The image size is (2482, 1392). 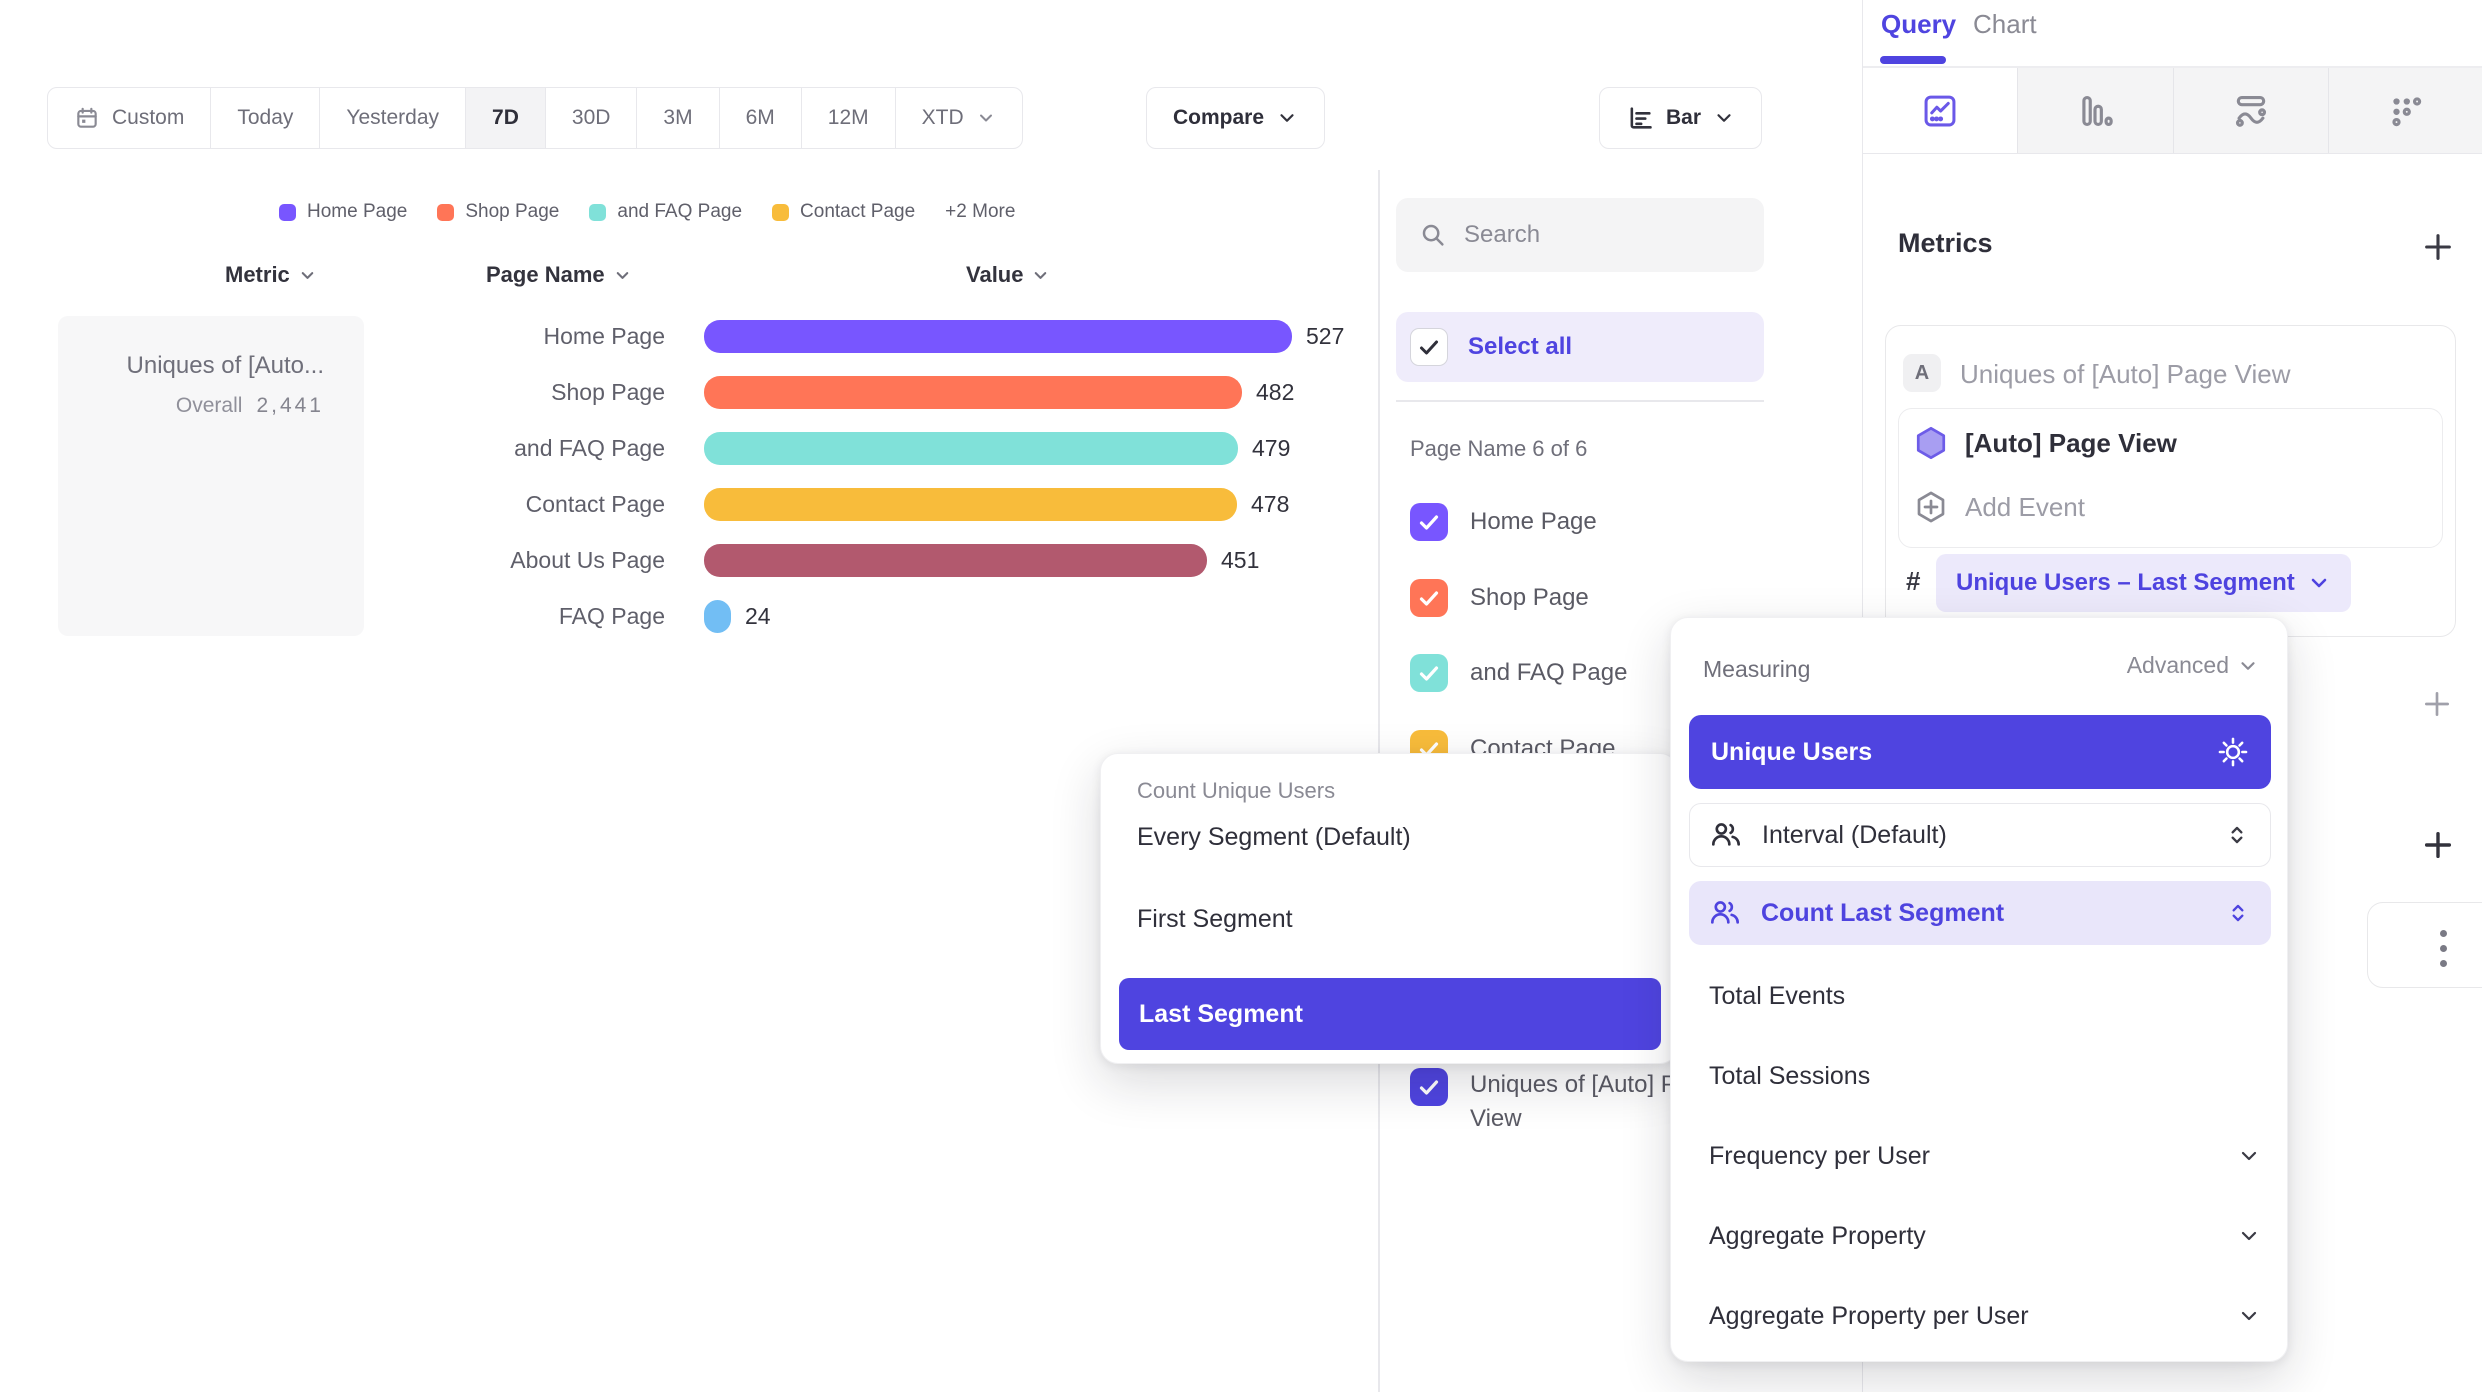 What do you see at coordinates (758, 615) in the screenshot?
I see `bar-value: 24` at bounding box center [758, 615].